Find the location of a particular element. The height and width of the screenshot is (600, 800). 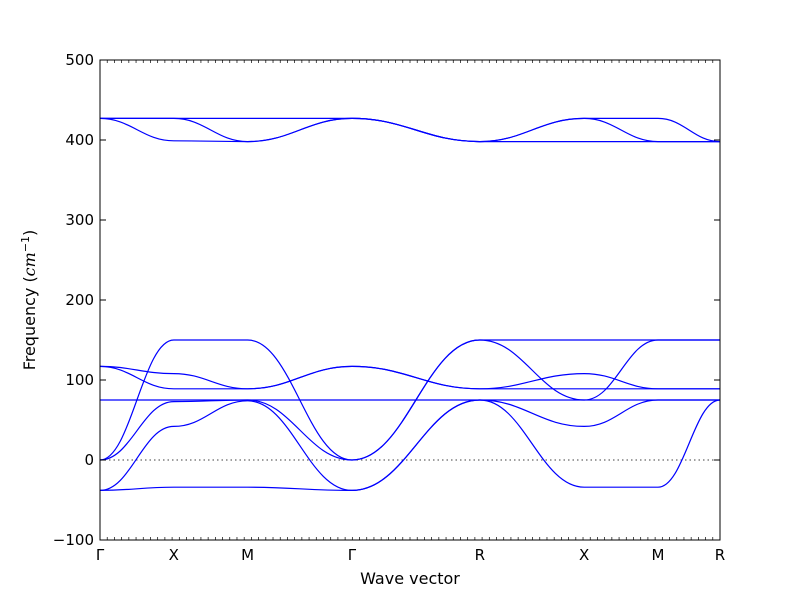

y-axis-label: Frequency (cm−1) is located at coordinates (29, 300).